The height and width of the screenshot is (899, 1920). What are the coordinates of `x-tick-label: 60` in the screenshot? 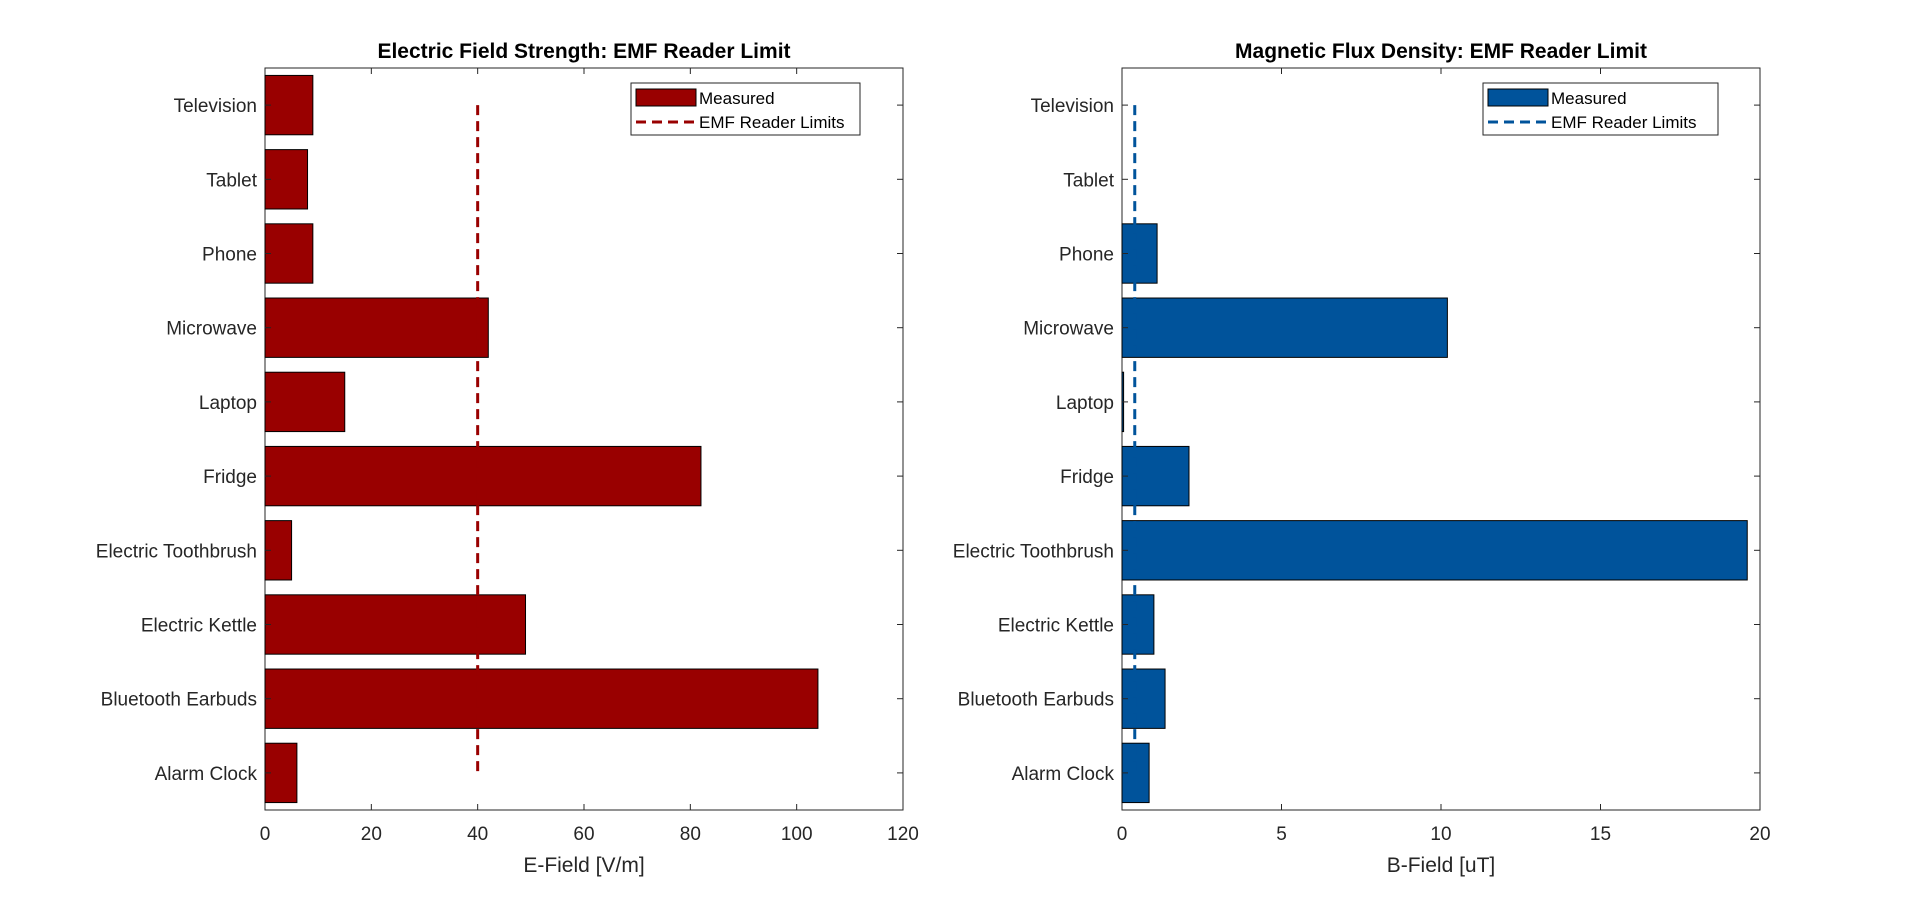 It's located at (583, 834).